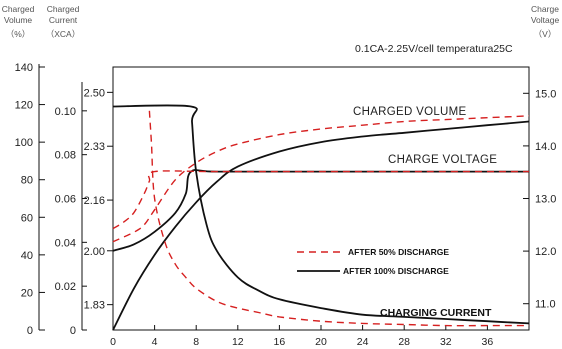  I want to click on x-tick-label: 12, so click(238, 342).